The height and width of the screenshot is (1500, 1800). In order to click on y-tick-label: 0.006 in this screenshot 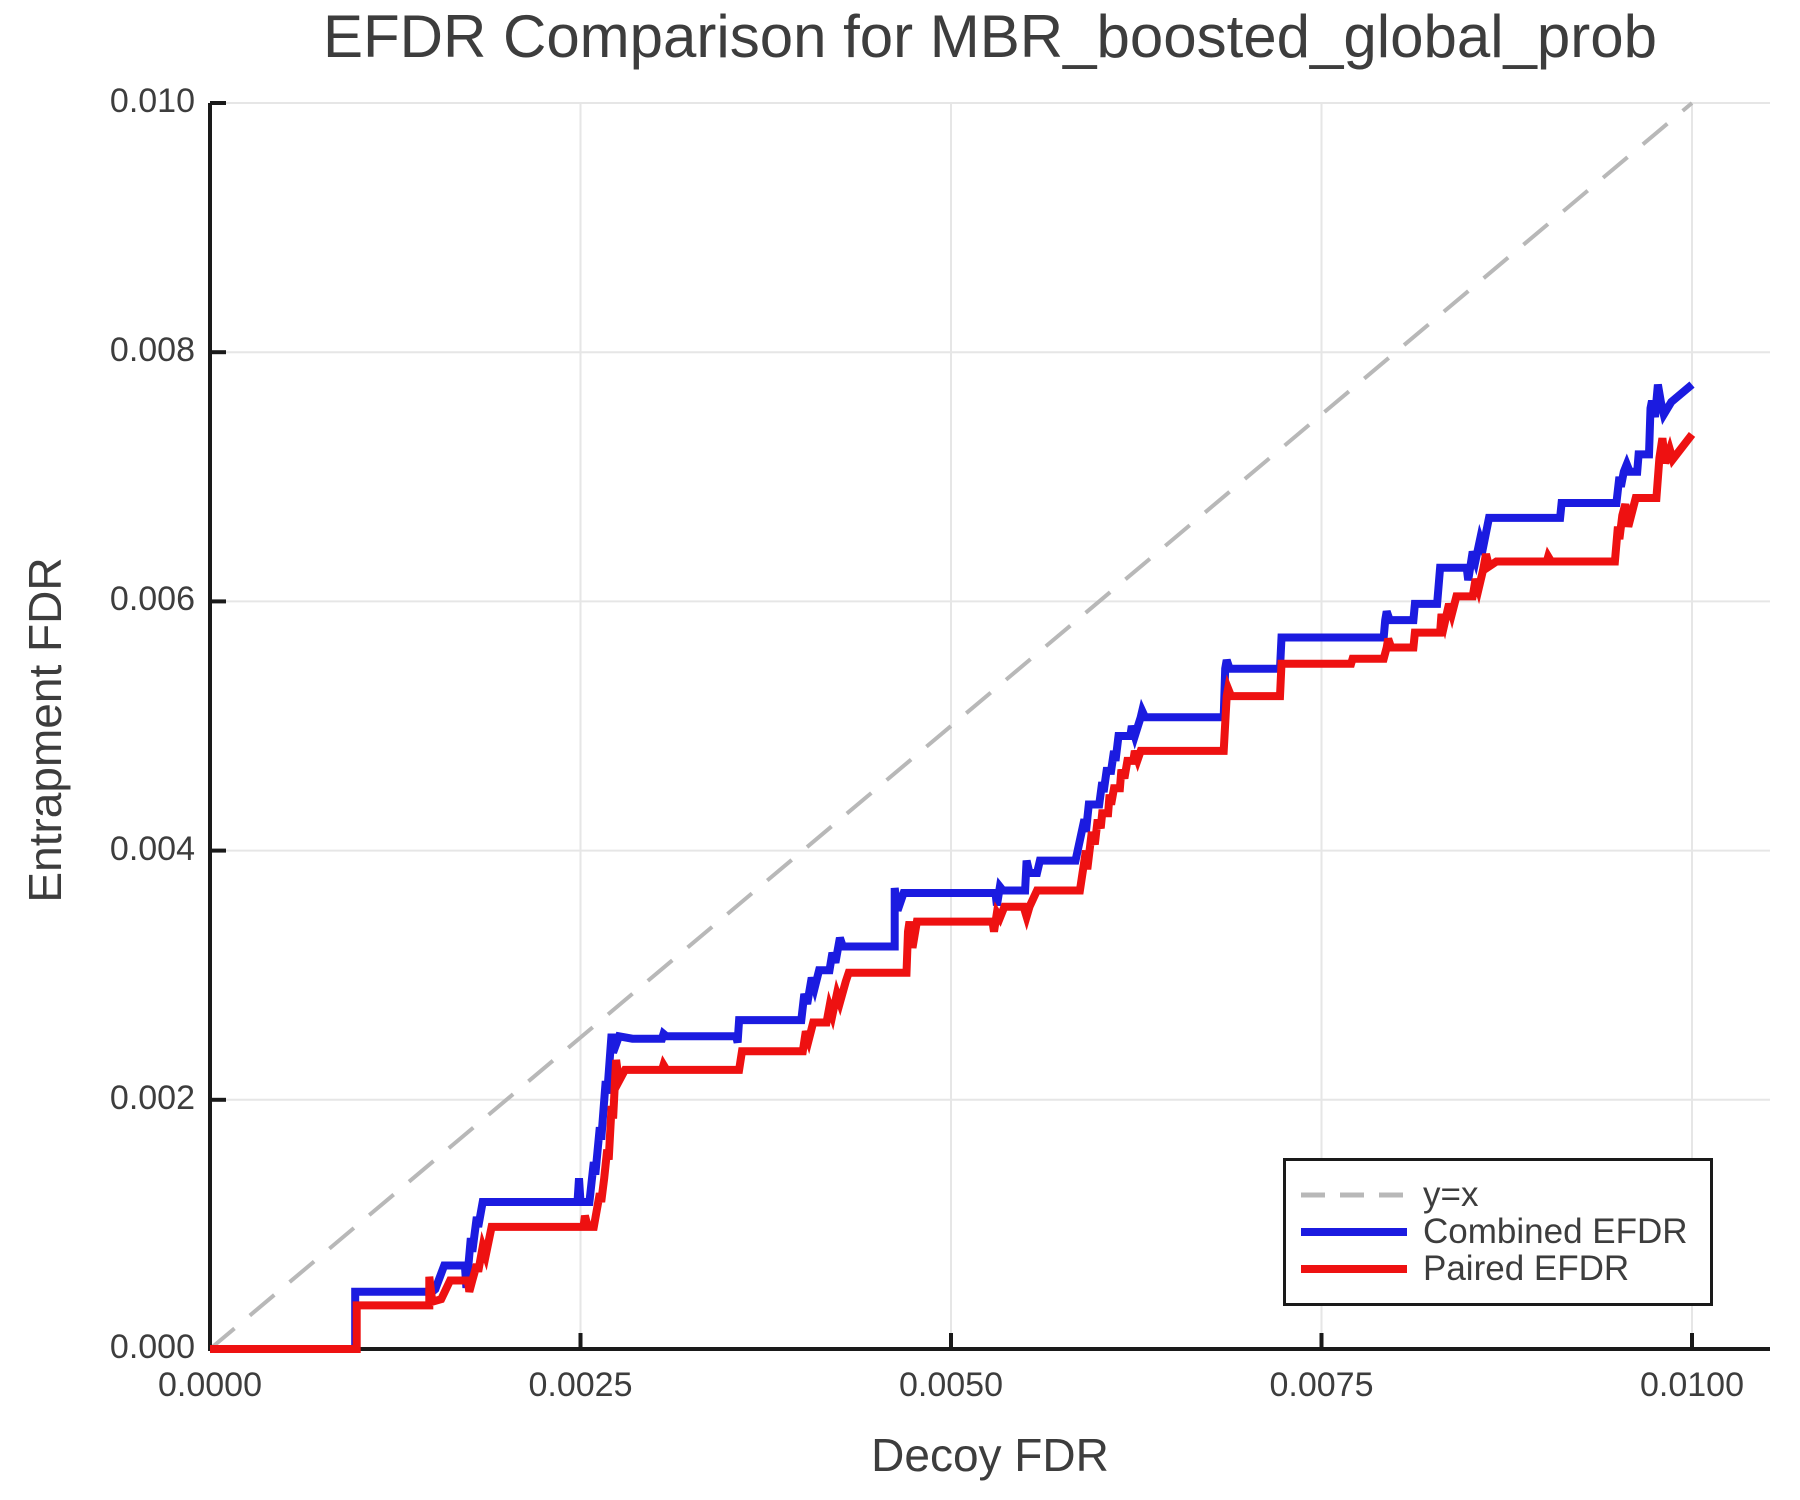, I will do `click(152, 599)`.